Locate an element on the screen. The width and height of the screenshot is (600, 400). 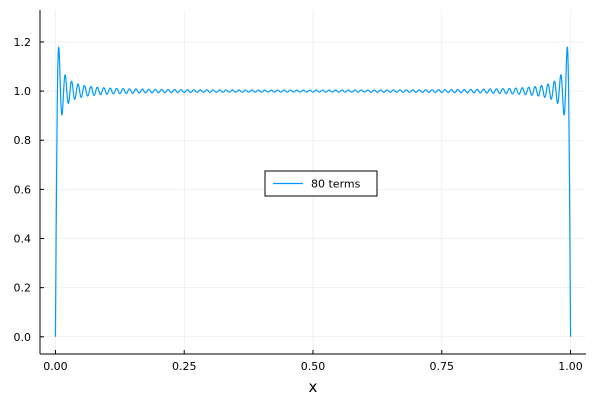
y-tick-label: 0.2 is located at coordinates (23, 288).